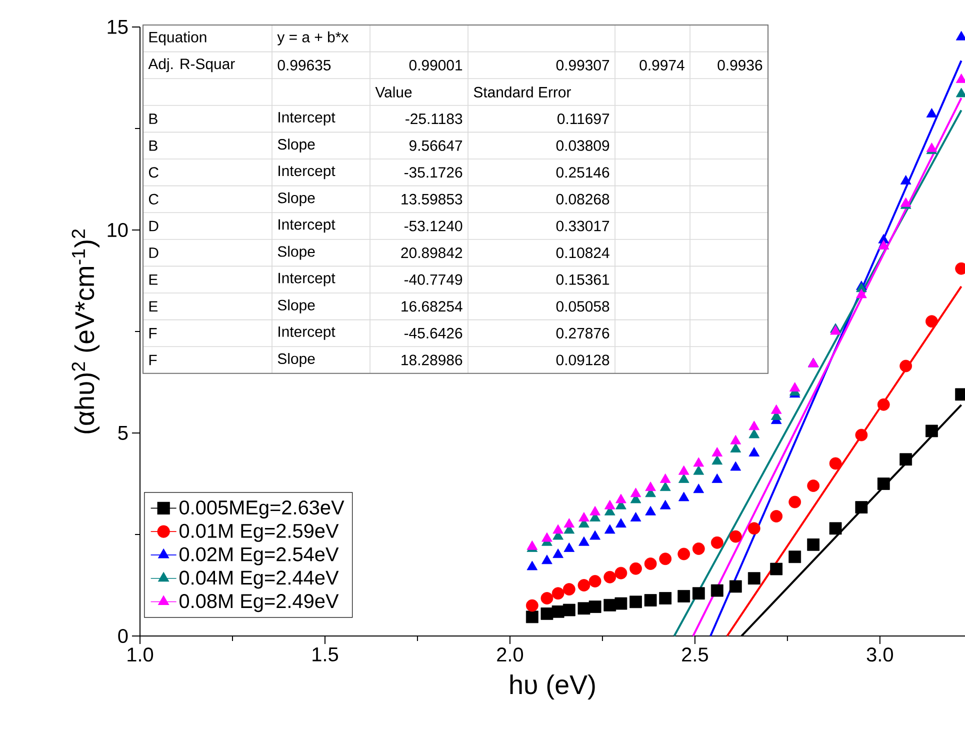  What do you see at coordinates (433, 226) in the screenshot?
I see `annotation: -53.1240` at bounding box center [433, 226].